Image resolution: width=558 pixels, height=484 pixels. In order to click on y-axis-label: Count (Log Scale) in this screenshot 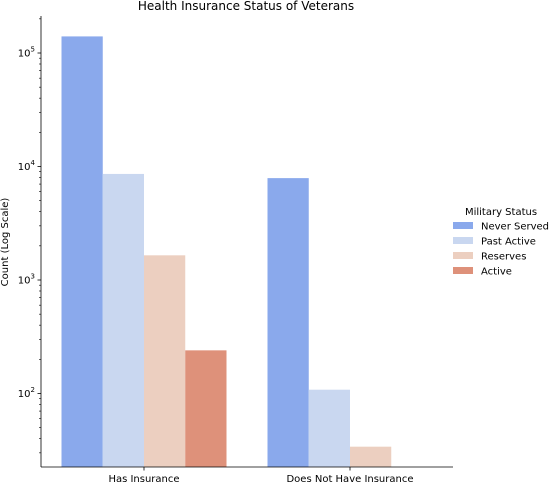, I will do `click(5, 242)`.